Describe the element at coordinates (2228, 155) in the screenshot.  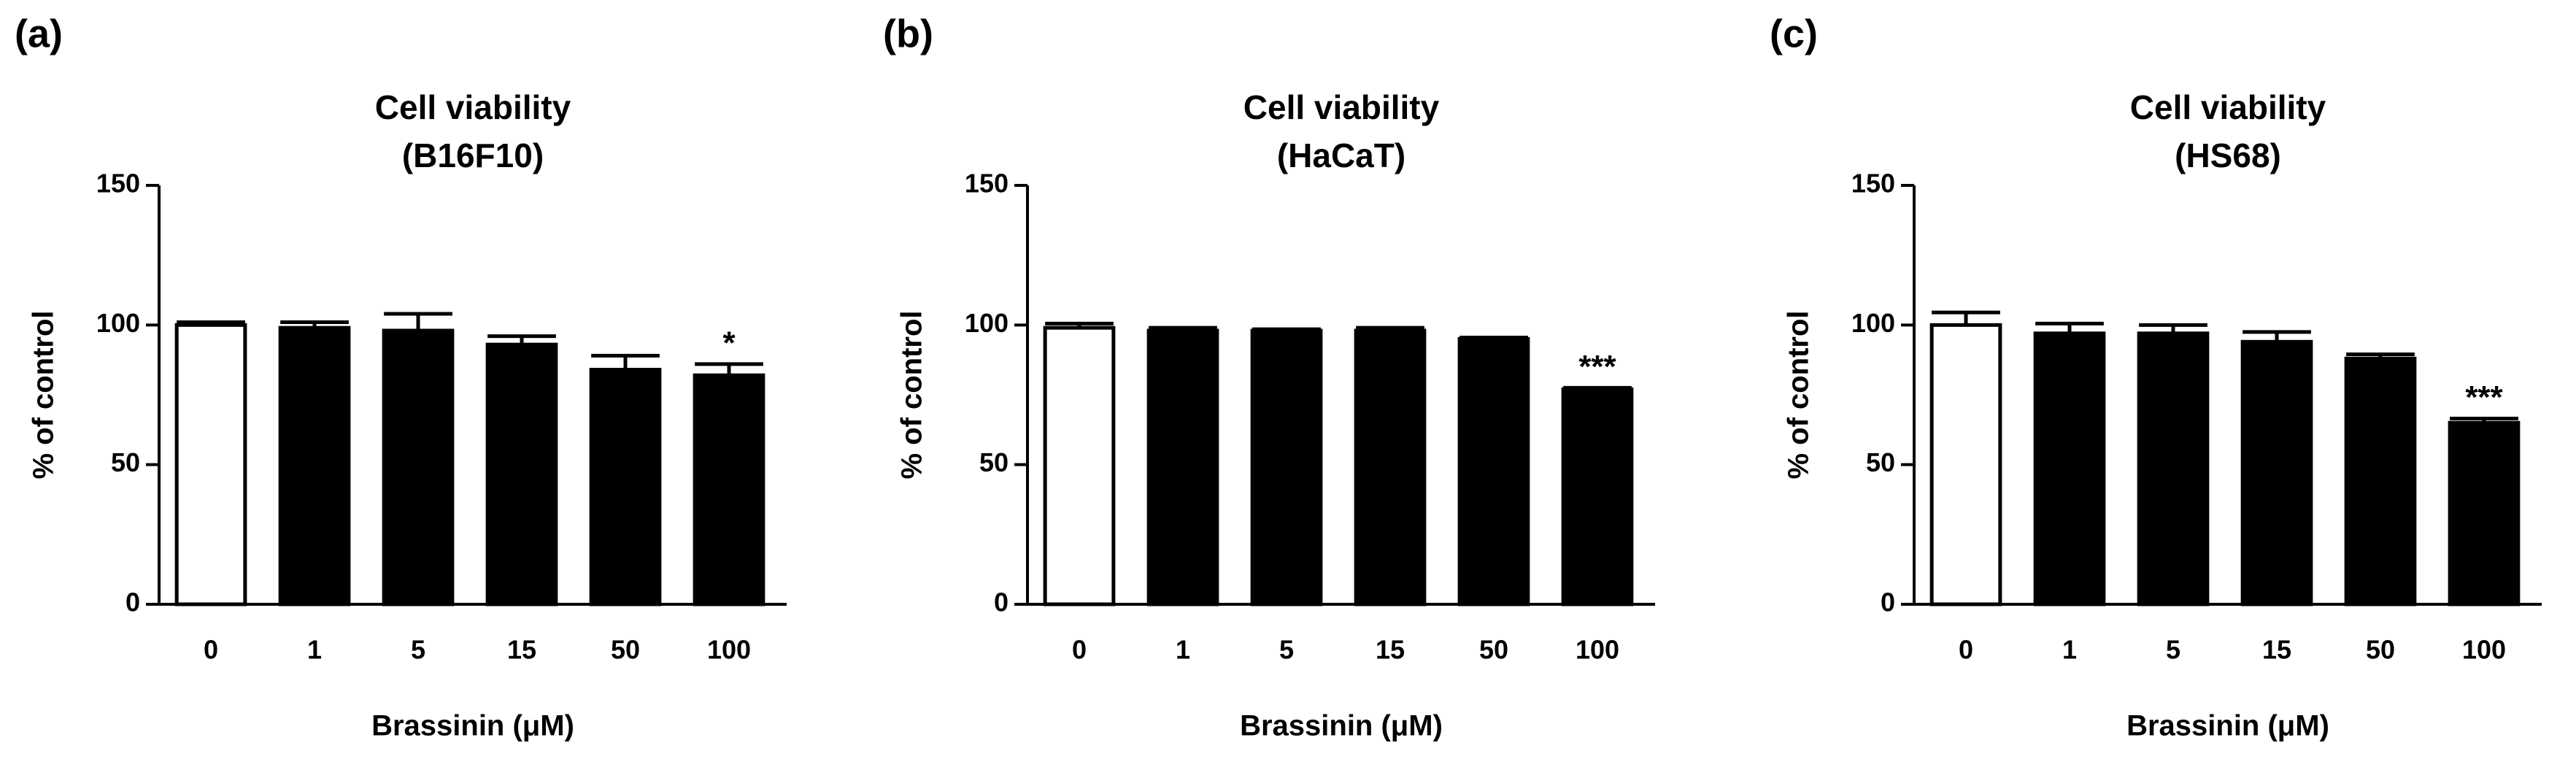
I see `chart-title: (HS68)` at that location.